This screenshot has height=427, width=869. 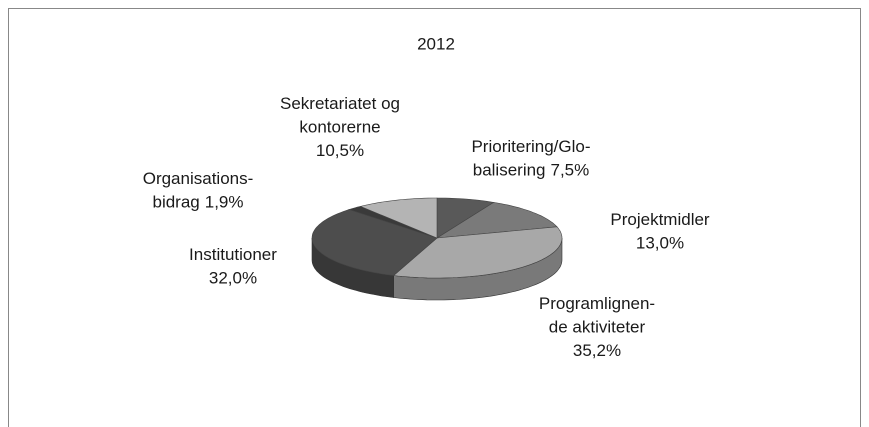 I want to click on label-line: de aktiviteter, so click(x=597, y=327).